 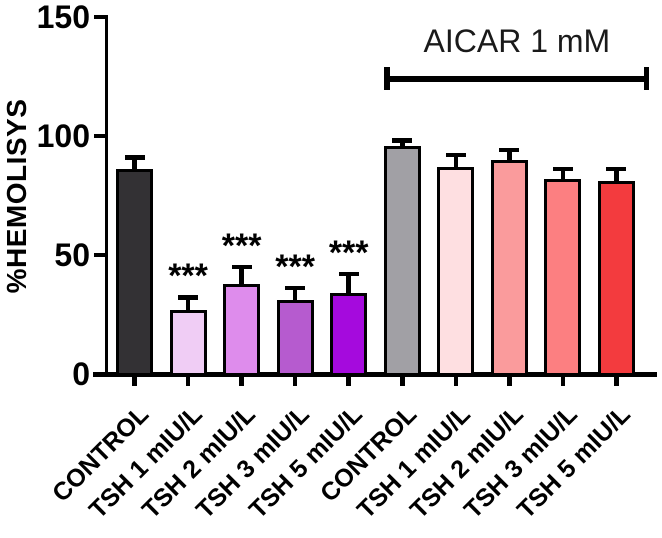 What do you see at coordinates (72, 255) in the screenshot?
I see `y-tick-label-50: 50` at bounding box center [72, 255].